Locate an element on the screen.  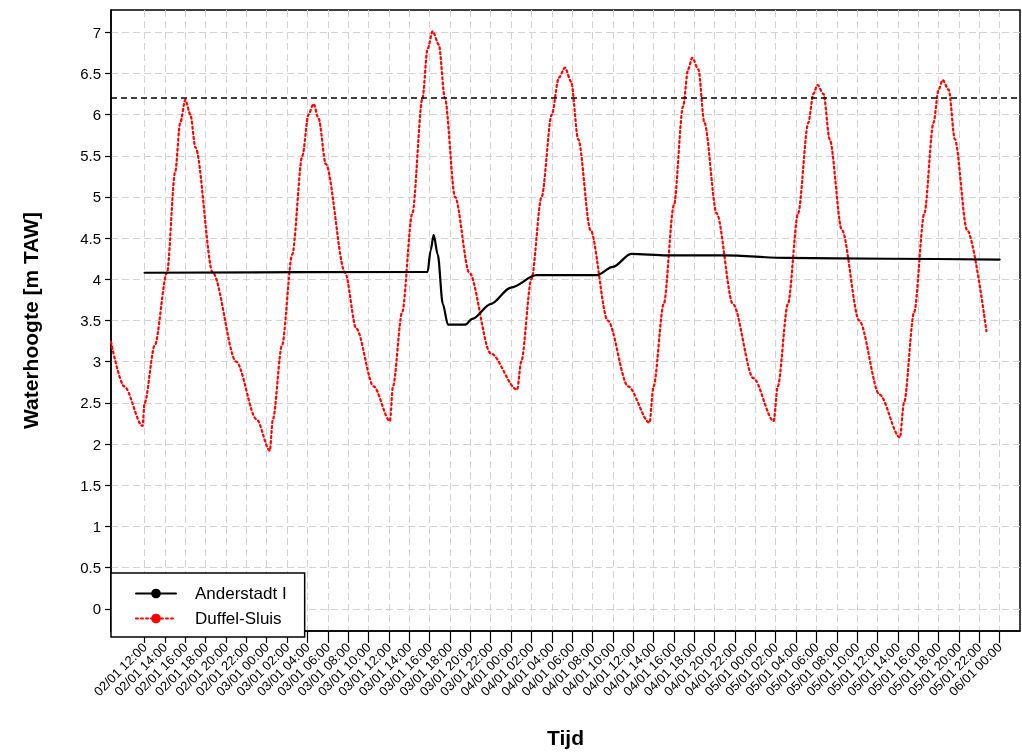
y-tick-label: 3 is located at coordinates (96, 362).